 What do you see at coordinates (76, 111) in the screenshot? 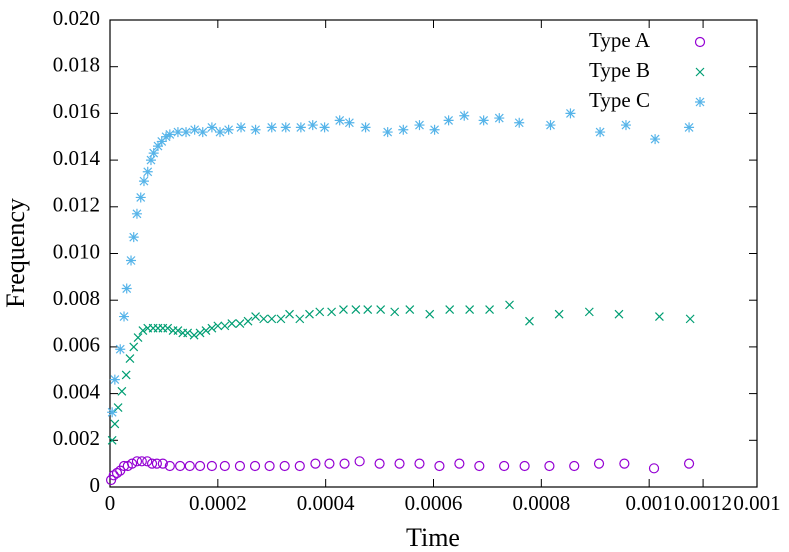
I see `y-tick-label: 0.016` at bounding box center [76, 111].